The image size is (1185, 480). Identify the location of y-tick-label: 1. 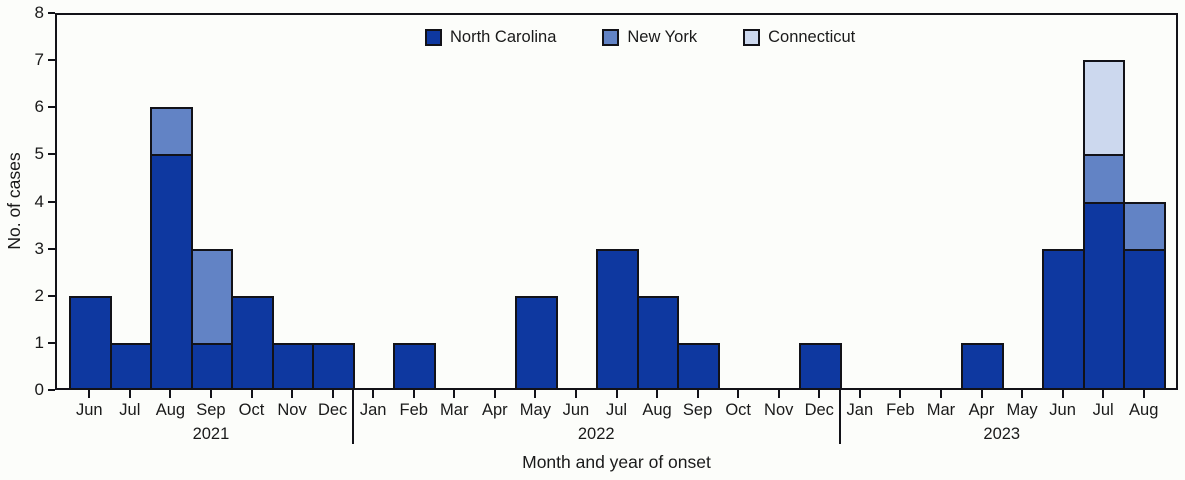
(39, 342).